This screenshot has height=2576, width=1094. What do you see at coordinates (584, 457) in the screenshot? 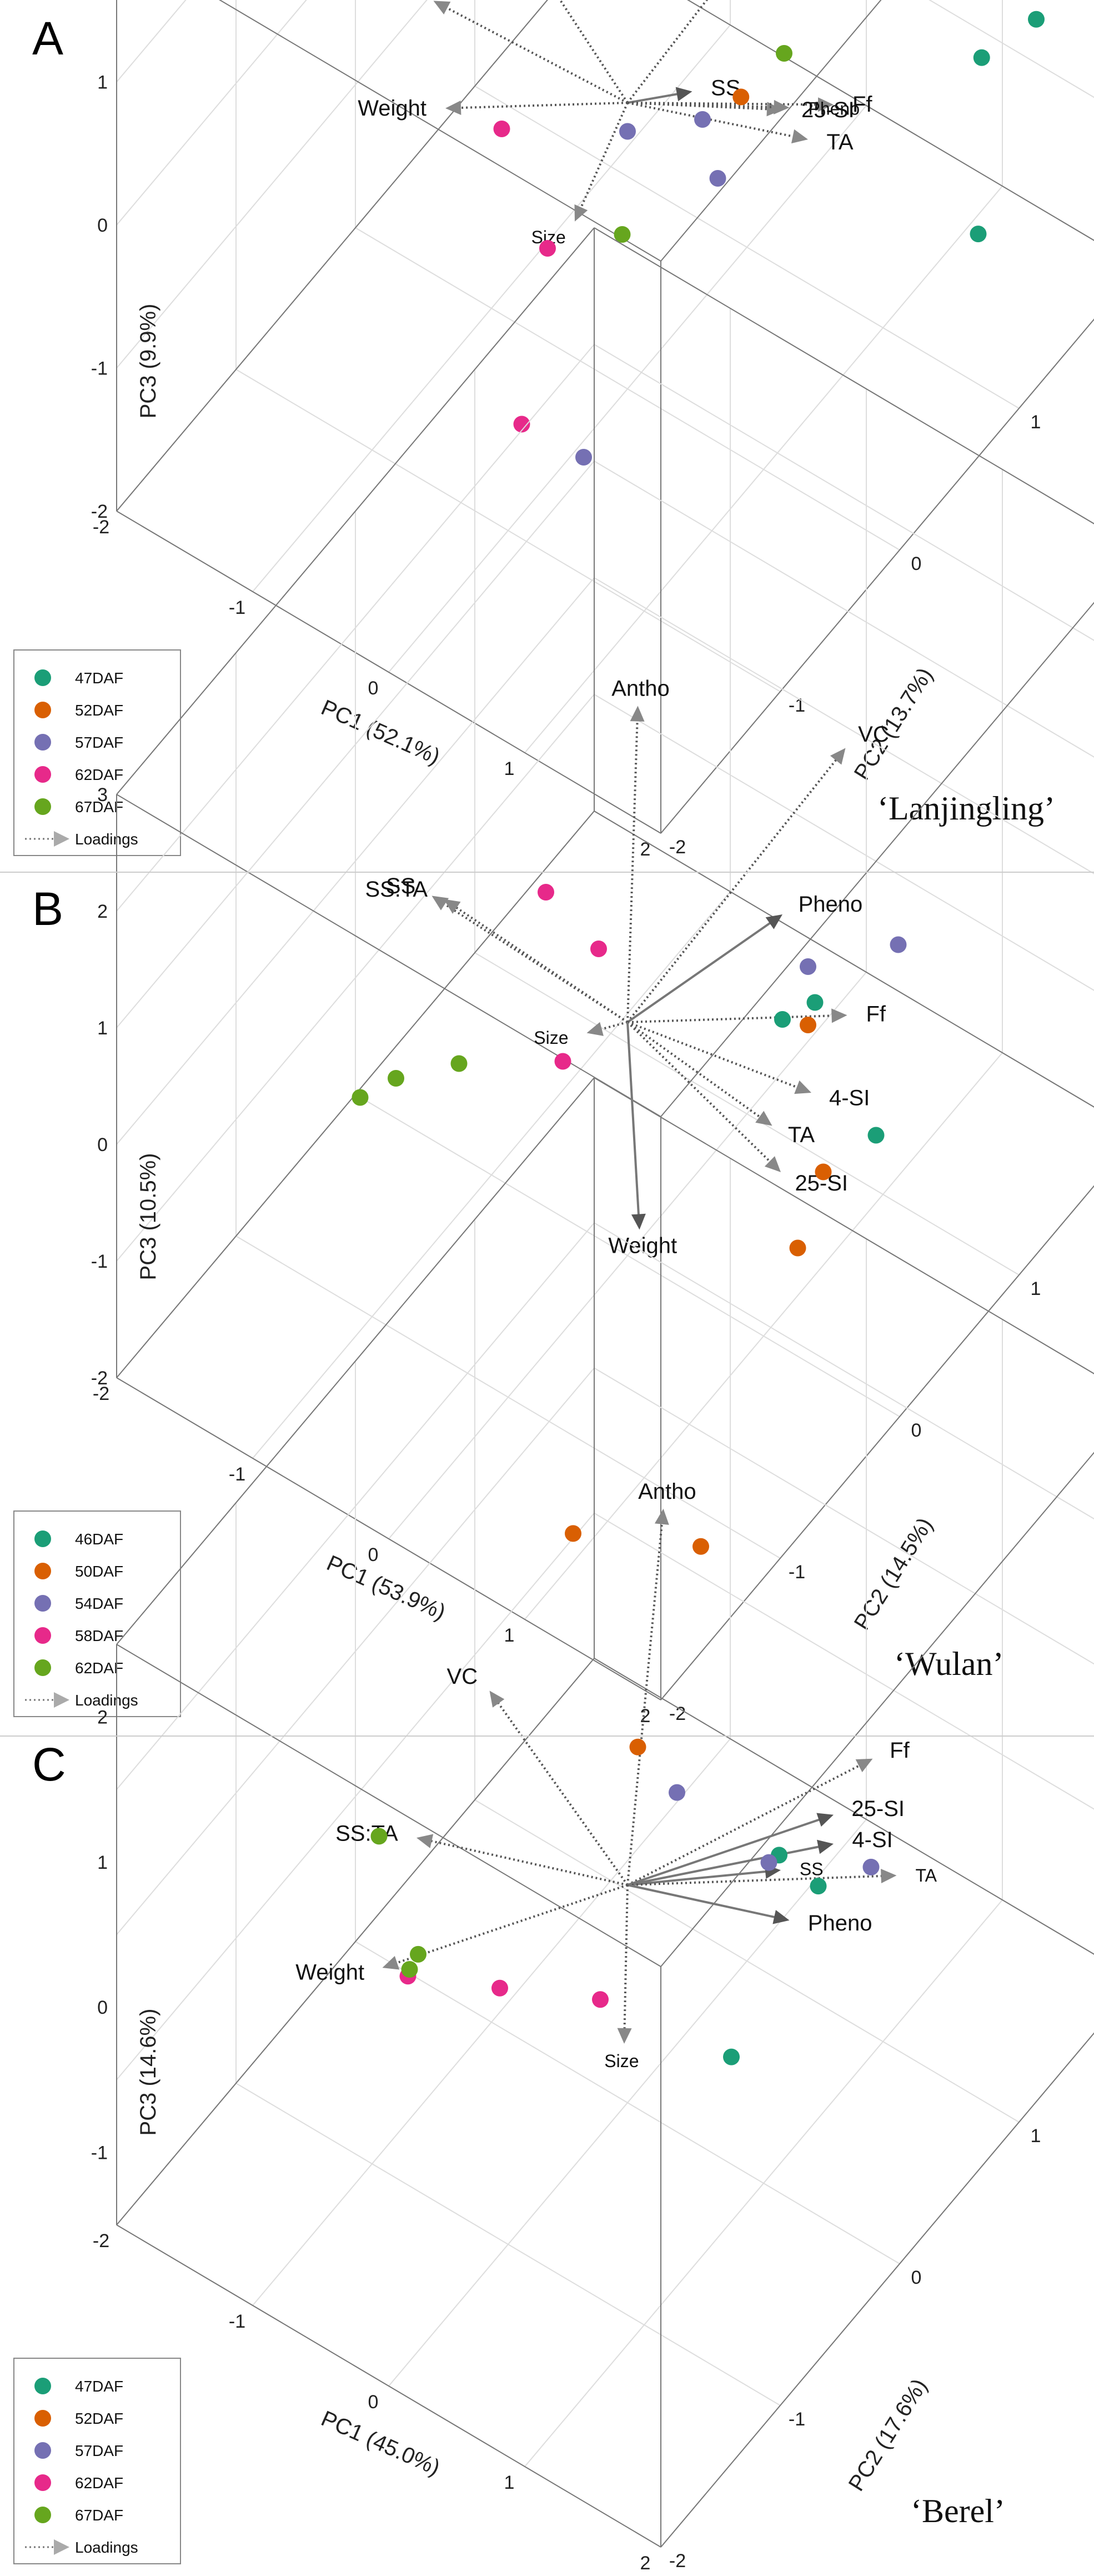
I see `data-point-54daf` at bounding box center [584, 457].